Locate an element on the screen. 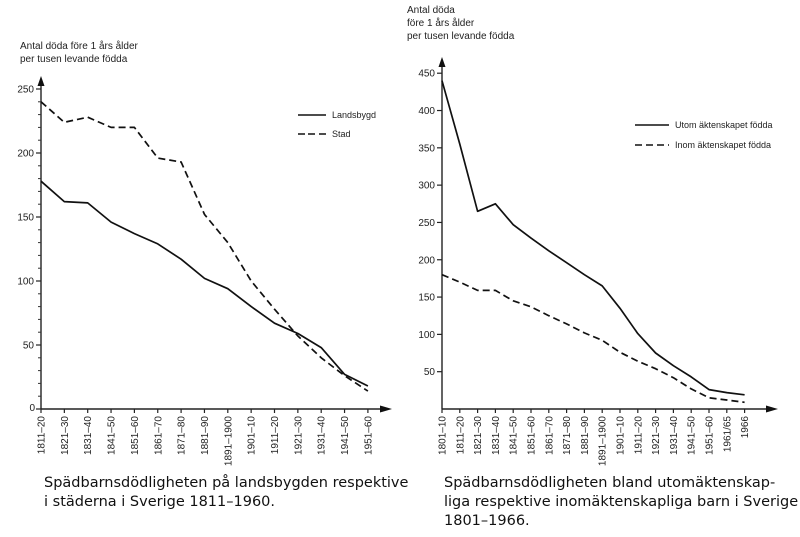  right-y-axis-label-line: per tusen levande födda is located at coordinates (461, 36).